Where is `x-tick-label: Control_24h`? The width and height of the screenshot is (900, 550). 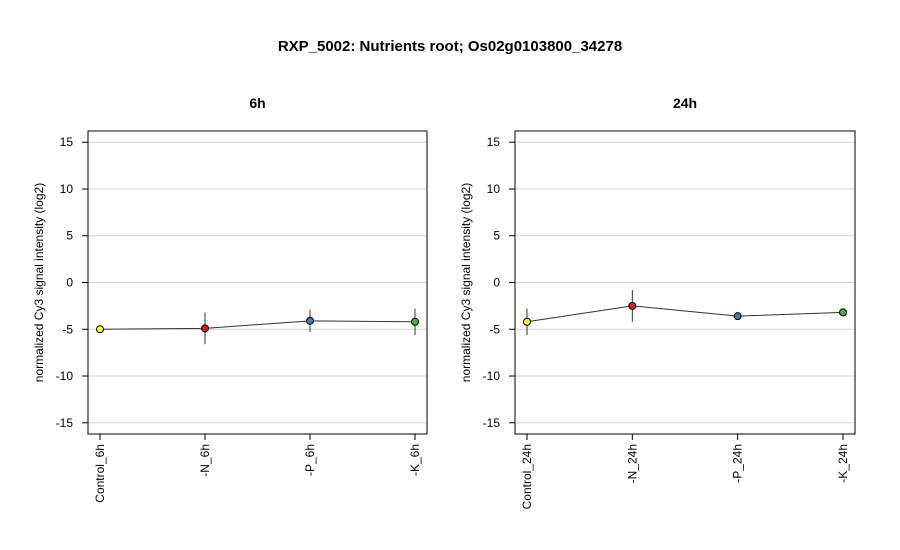
x-tick-label: Control_24h is located at coordinates (527, 476).